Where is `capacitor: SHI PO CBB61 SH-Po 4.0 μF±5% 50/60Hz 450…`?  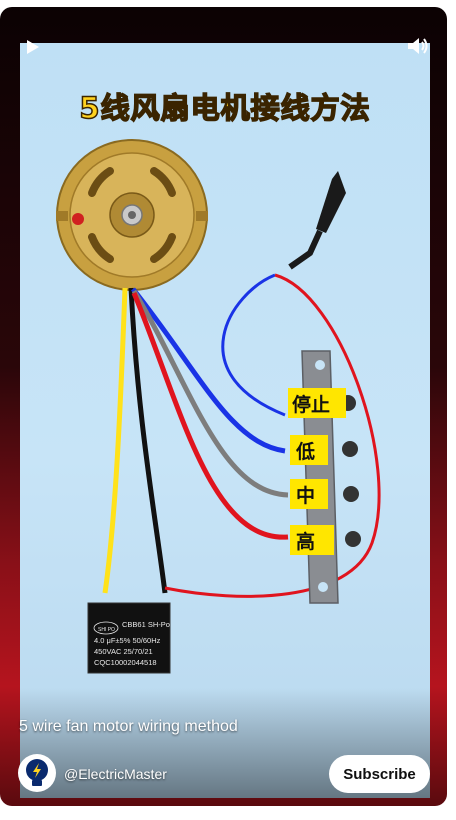
capacitor: SHI PO CBB61 SH-Po 4.0 μF±5% 50/60Hz 450… is located at coordinates (129, 638).